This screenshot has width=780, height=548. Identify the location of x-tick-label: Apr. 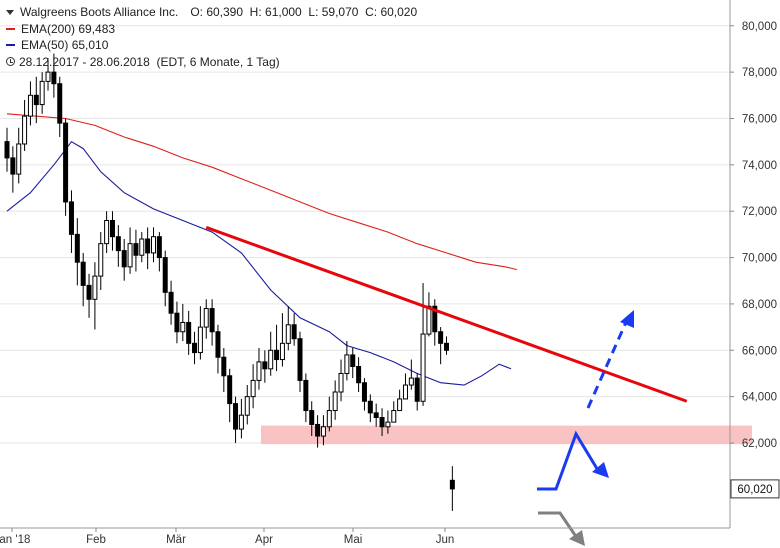
(264, 540).